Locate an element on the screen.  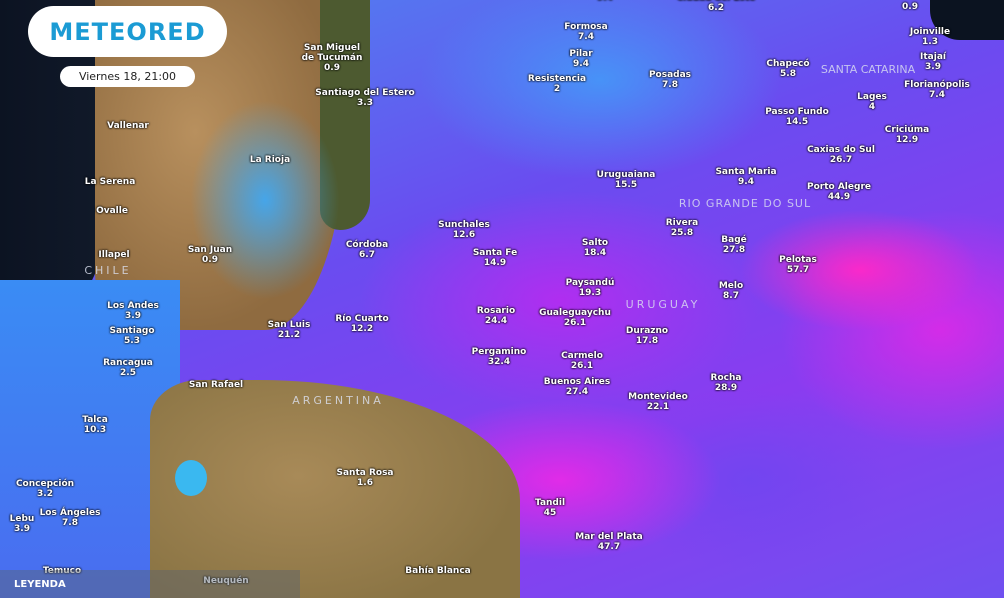
city-marker: Caxias do Sul 26.7 is located at coordinates (841, 155).